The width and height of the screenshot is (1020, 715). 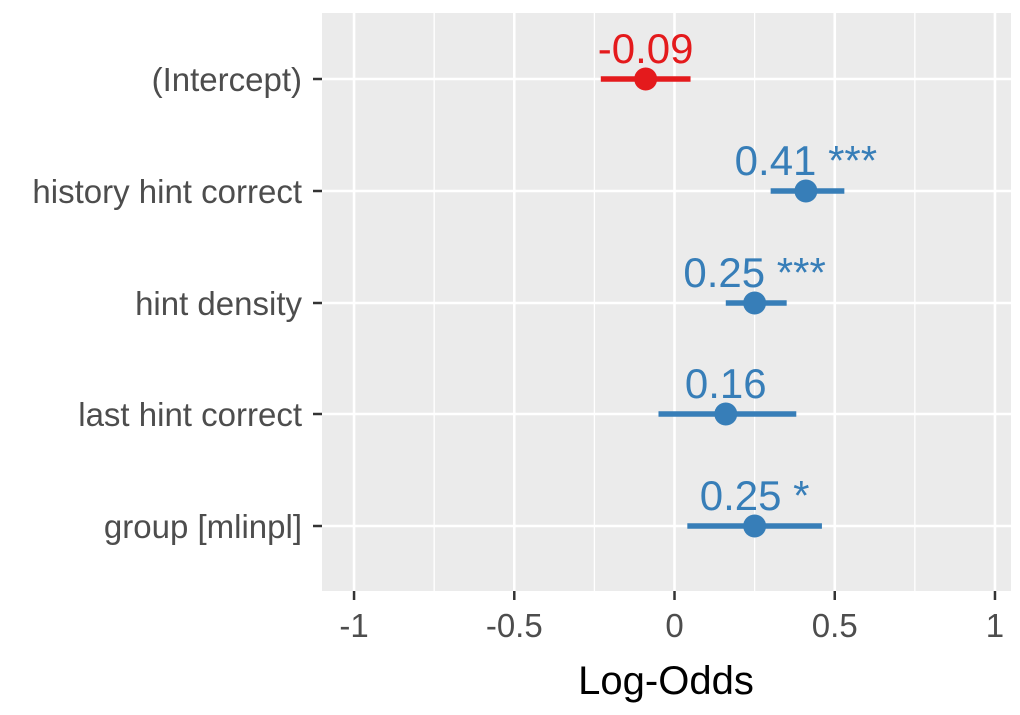 What do you see at coordinates (167, 191) in the screenshot?
I see `y-tick-label: history hint correct` at bounding box center [167, 191].